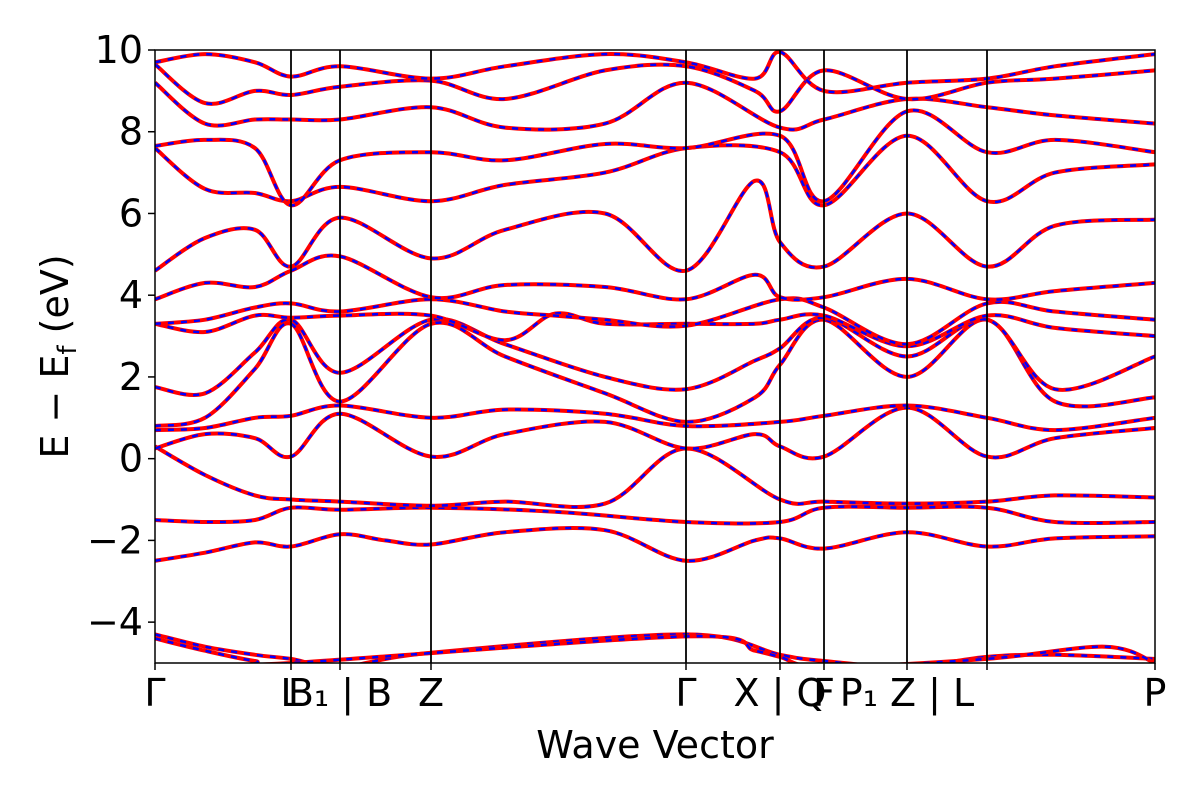  Describe the element at coordinates (824, 693) in the screenshot. I see `kpoint-label: F` at that location.